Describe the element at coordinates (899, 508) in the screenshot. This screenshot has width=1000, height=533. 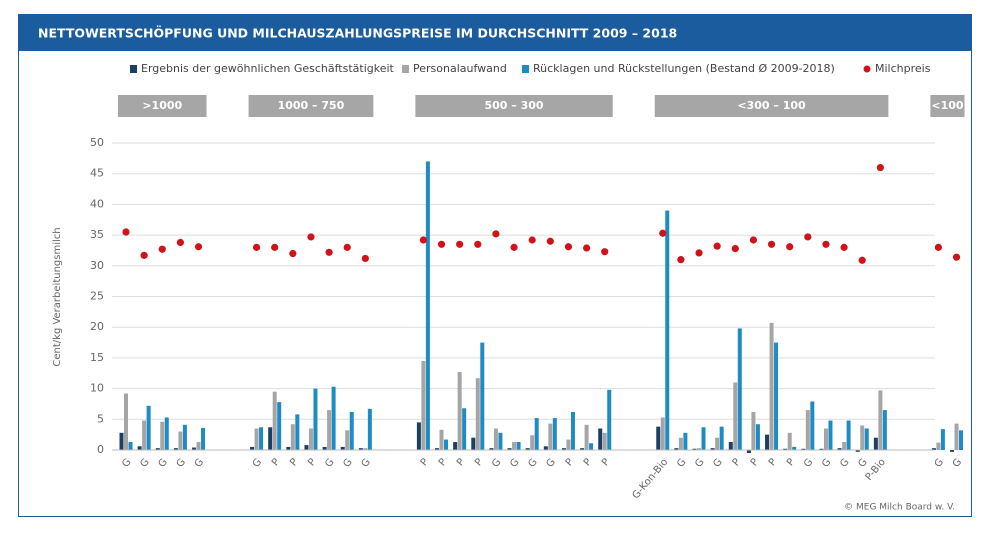
I see `source: © MEG Milch Board w. V.` at that location.